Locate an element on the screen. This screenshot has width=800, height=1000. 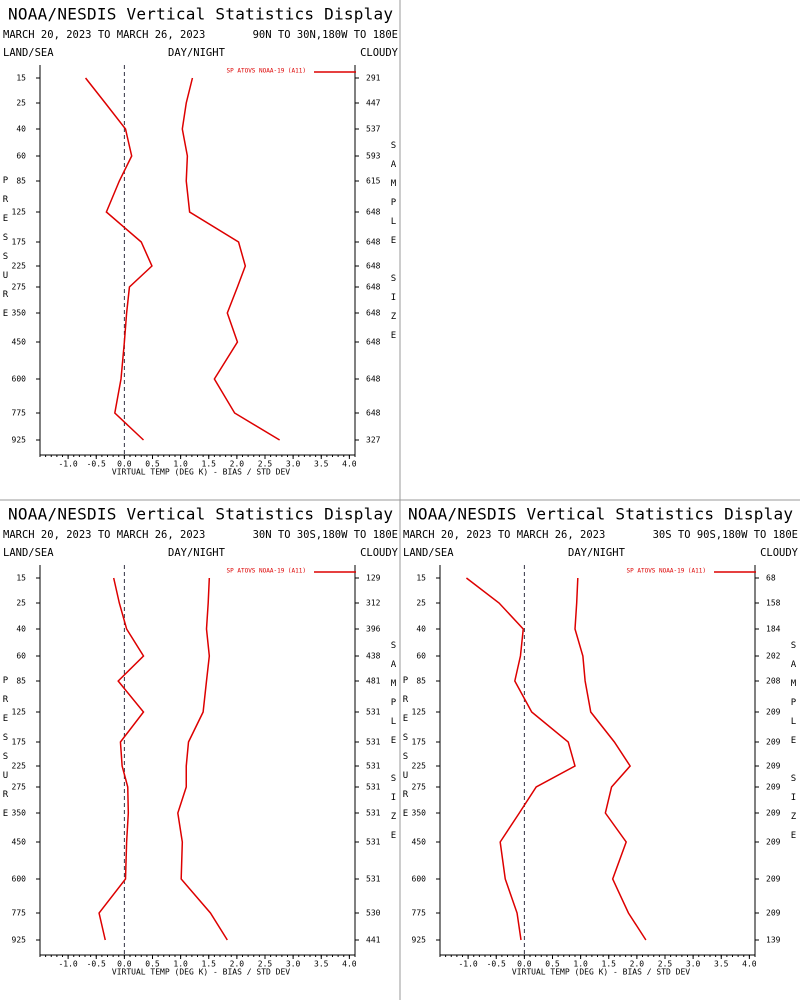
sample-size-label: 438 is located at coordinates (373, 656).